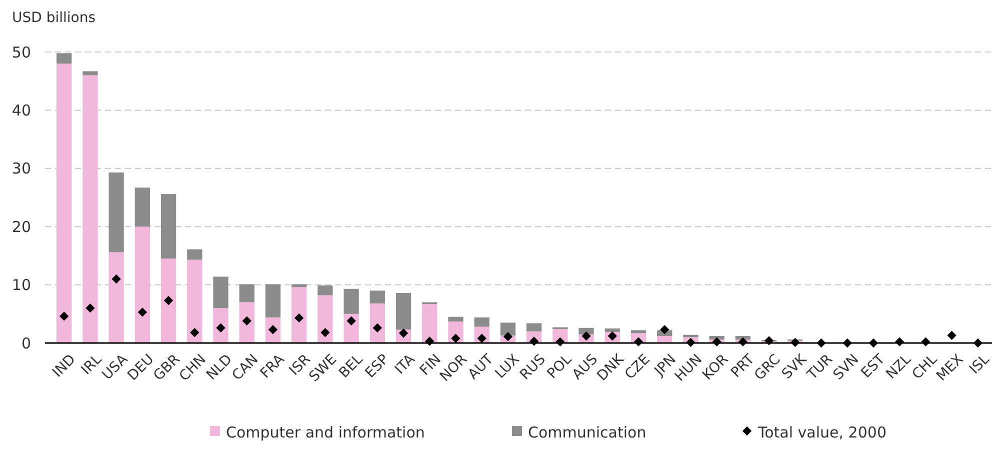 This screenshot has width=999, height=450. What do you see at coordinates (26, 343) in the screenshot?
I see `y-tick-label: 0` at bounding box center [26, 343].